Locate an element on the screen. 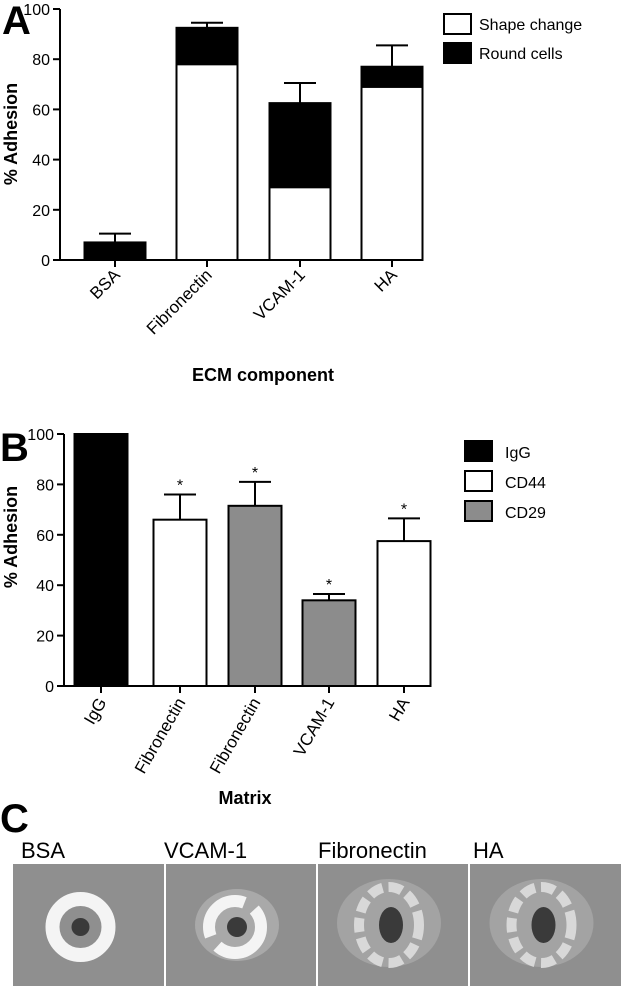 The image size is (621, 986). y-tick-label-b: 0 is located at coordinates (49, 687).